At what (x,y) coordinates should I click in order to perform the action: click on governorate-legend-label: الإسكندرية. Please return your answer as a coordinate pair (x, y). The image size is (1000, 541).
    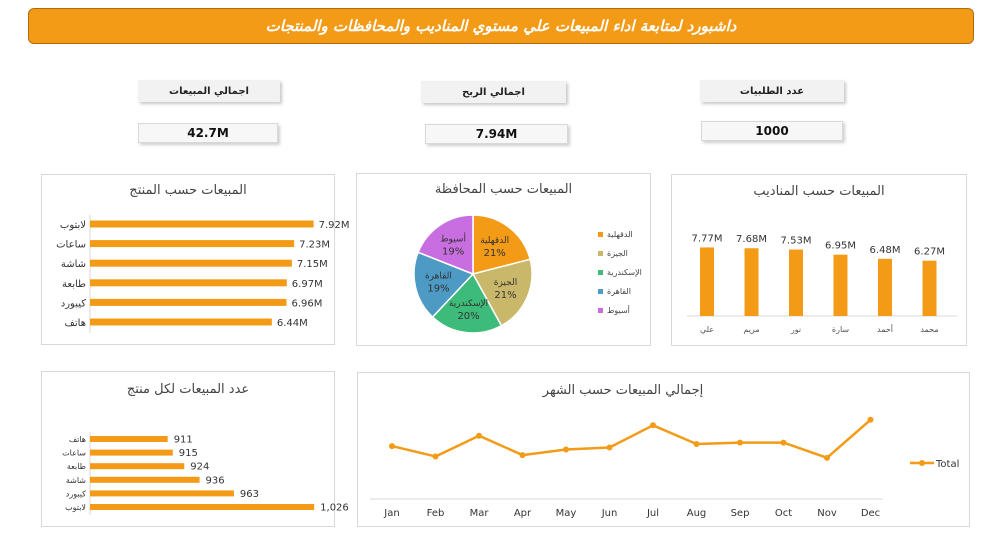
    Looking at the image, I should click on (624, 273).